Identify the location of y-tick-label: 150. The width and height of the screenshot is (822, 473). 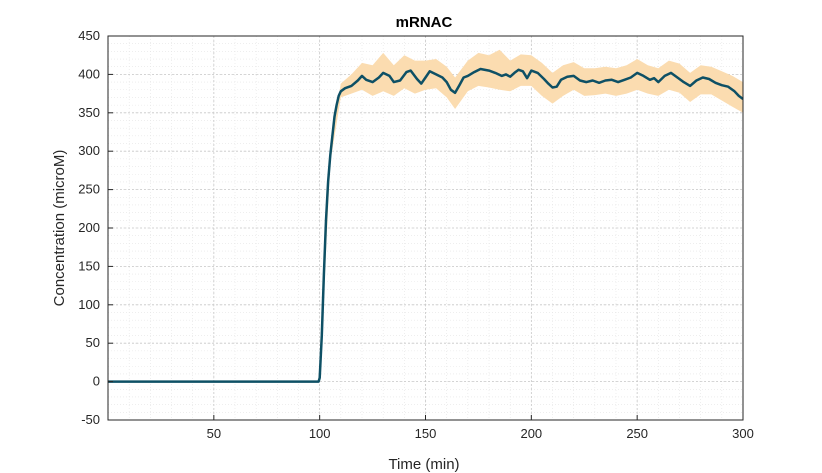
(89, 265).